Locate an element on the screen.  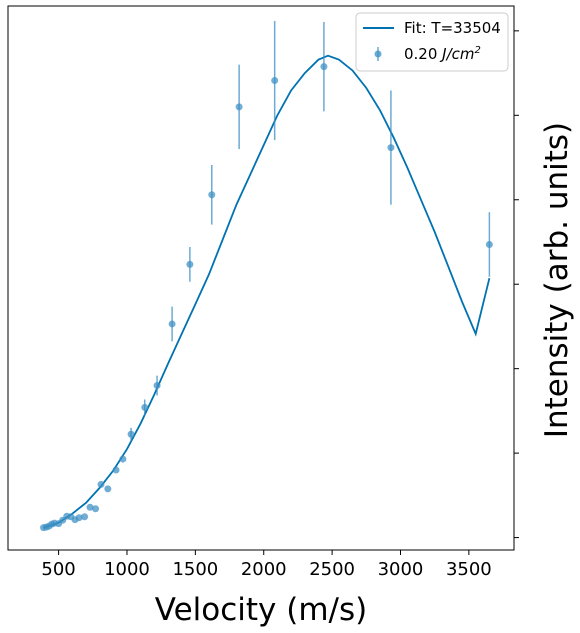
legend-points-label-unit: J/cm is located at coordinates (456, 54).